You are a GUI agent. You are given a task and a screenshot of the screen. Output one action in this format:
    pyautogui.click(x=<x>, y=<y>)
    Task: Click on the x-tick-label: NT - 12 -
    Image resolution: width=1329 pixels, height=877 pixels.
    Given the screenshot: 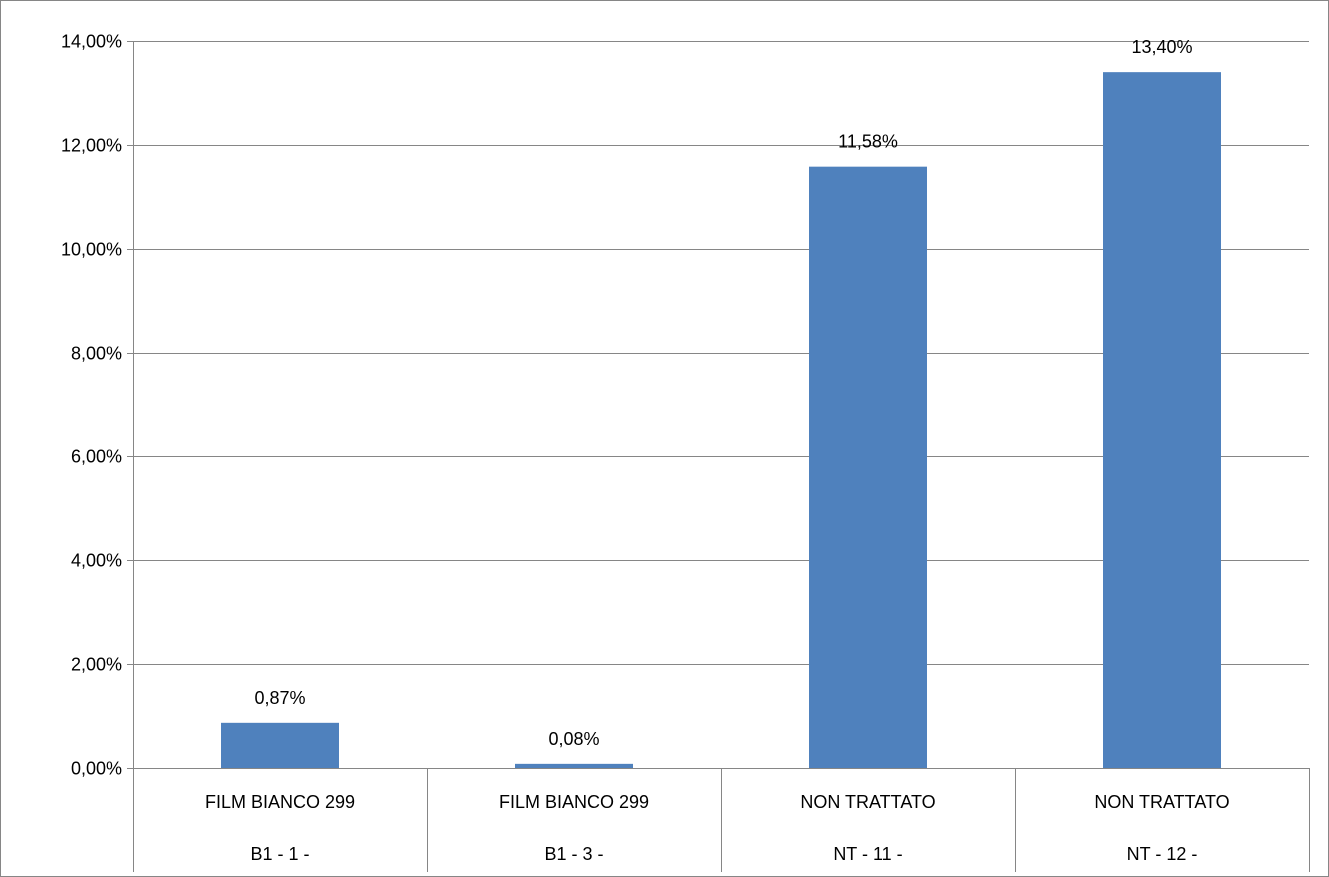 What is the action you would take?
    pyautogui.click(x=1162, y=854)
    